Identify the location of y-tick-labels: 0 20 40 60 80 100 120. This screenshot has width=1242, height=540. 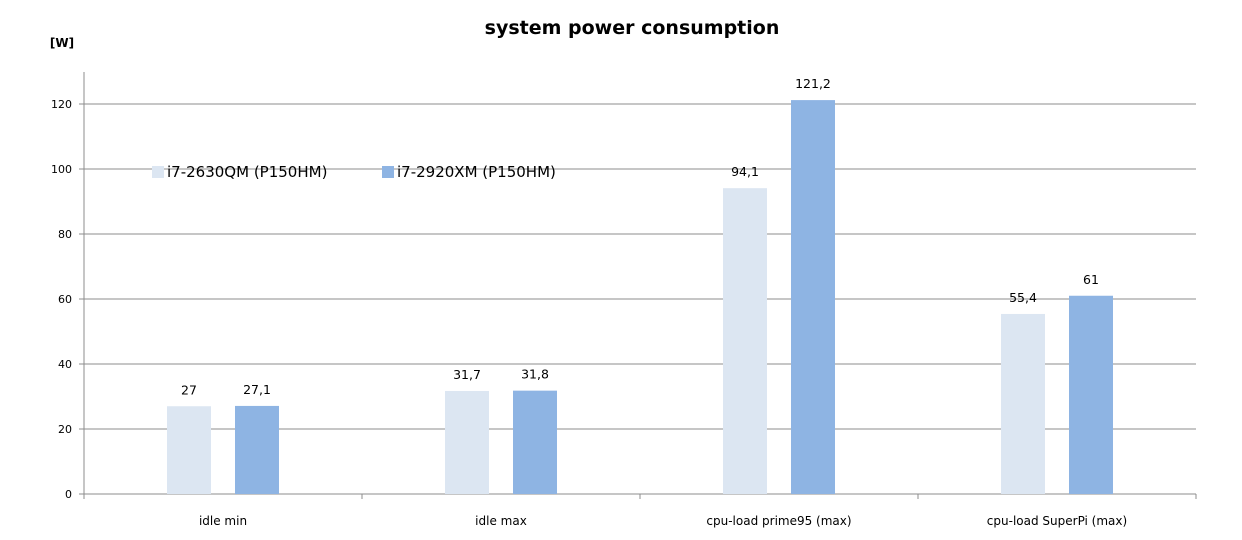
(61, 299).